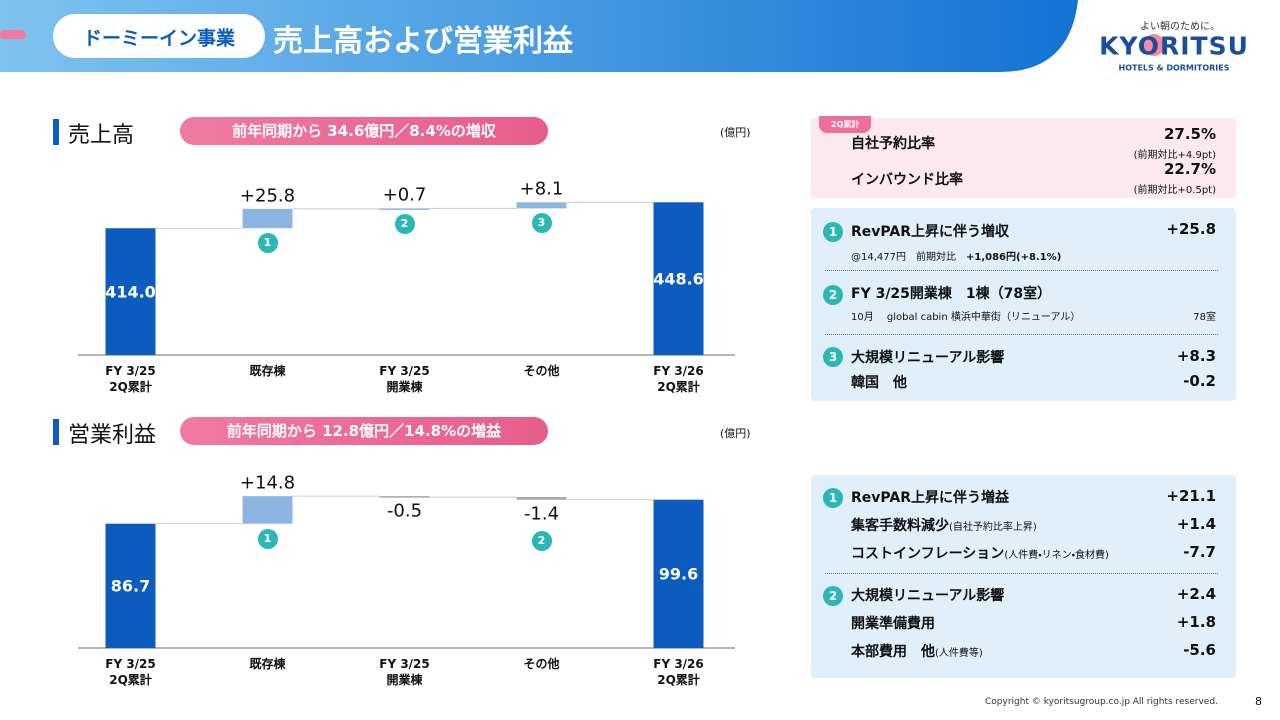 The width and height of the screenshot is (1280, 720). I want to click on item-detail: @14,477円 前期対比, so click(903, 257).